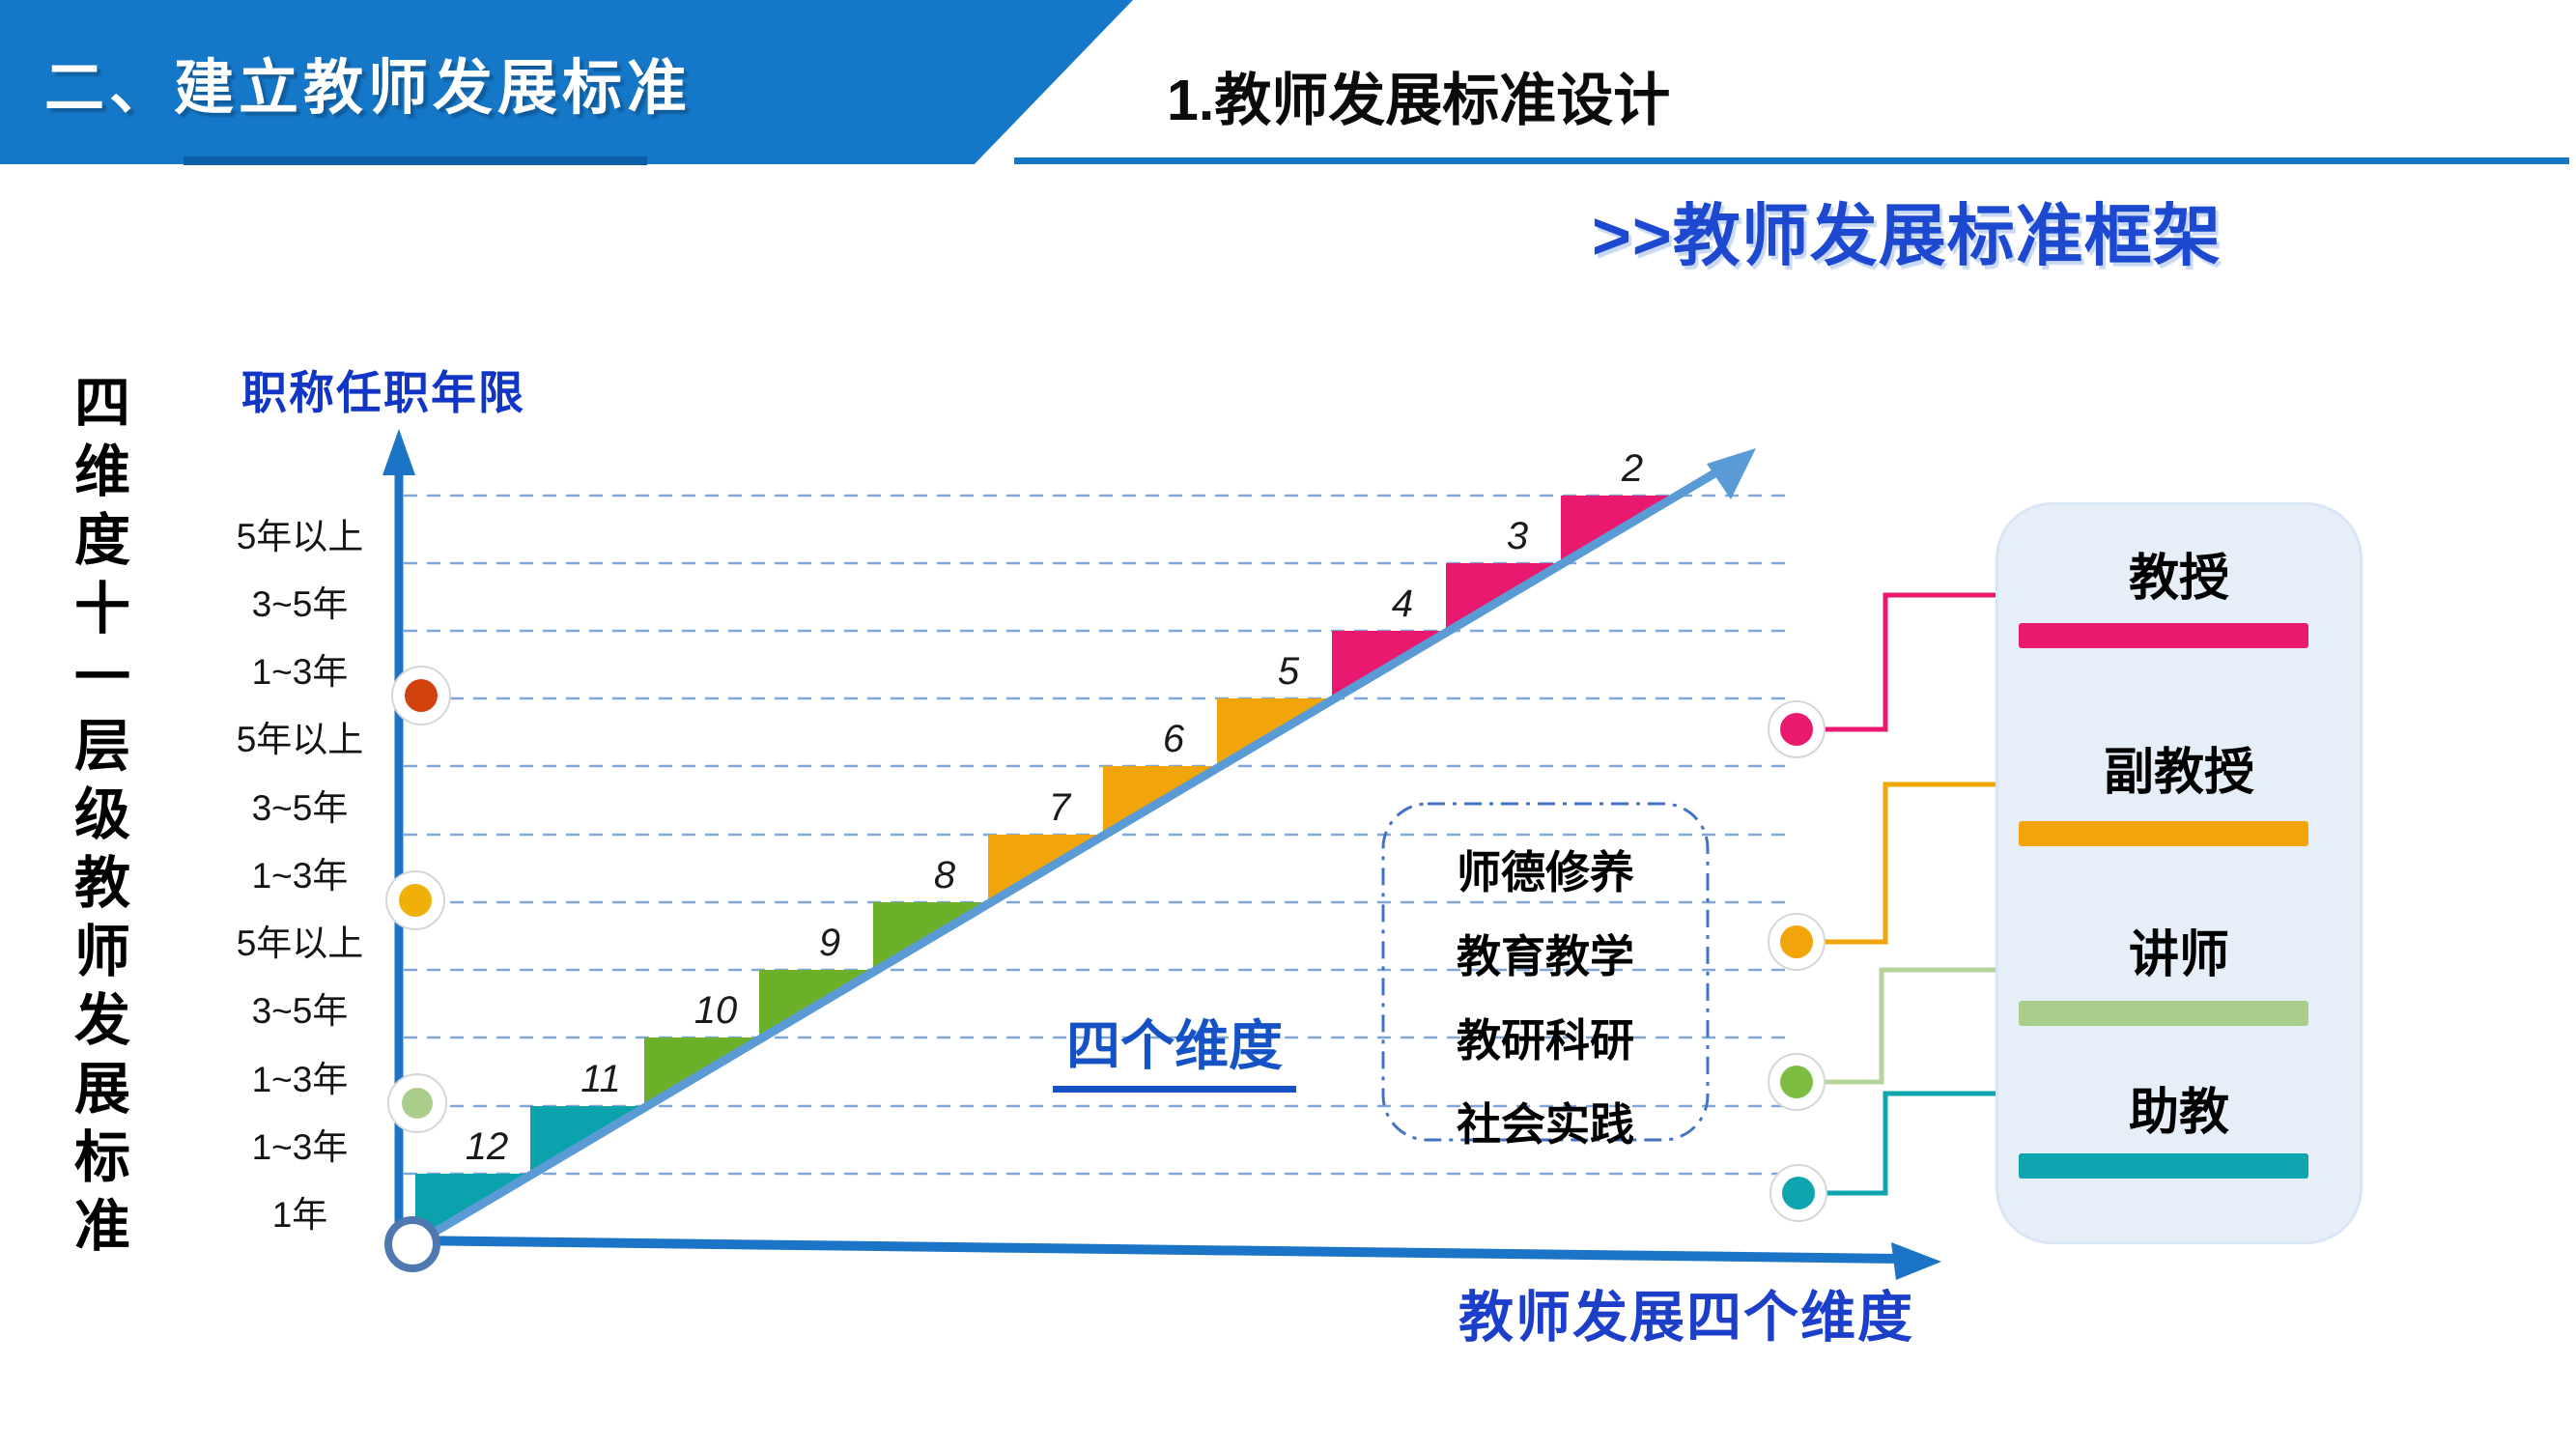 Image resolution: width=2576 pixels, height=1450 pixels. Describe the element at coordinates (383, 392) in the screenshot. I see `y-axis-title: 职称任职年限` at that location.